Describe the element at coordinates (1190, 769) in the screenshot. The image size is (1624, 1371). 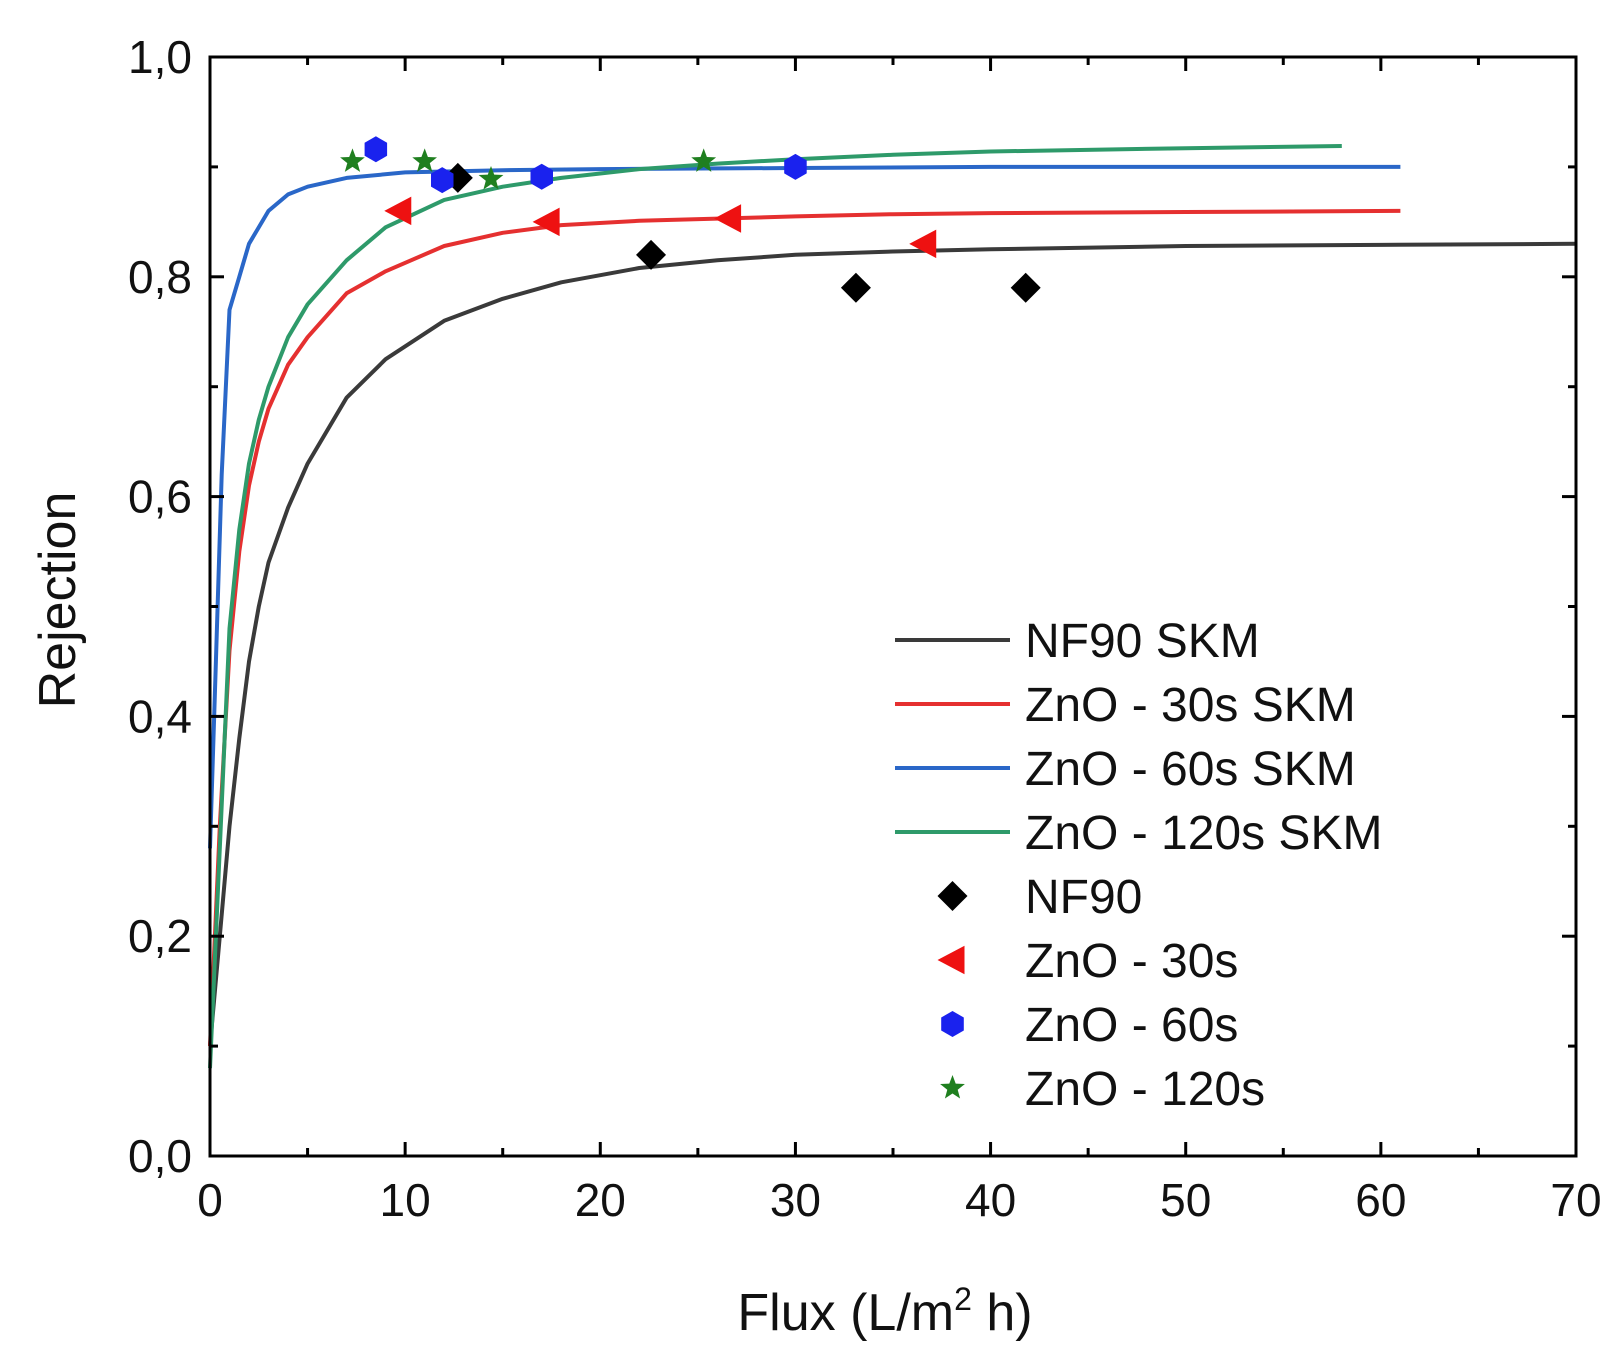
I see `legend-label: ZnO - 60s SKM` at that location.